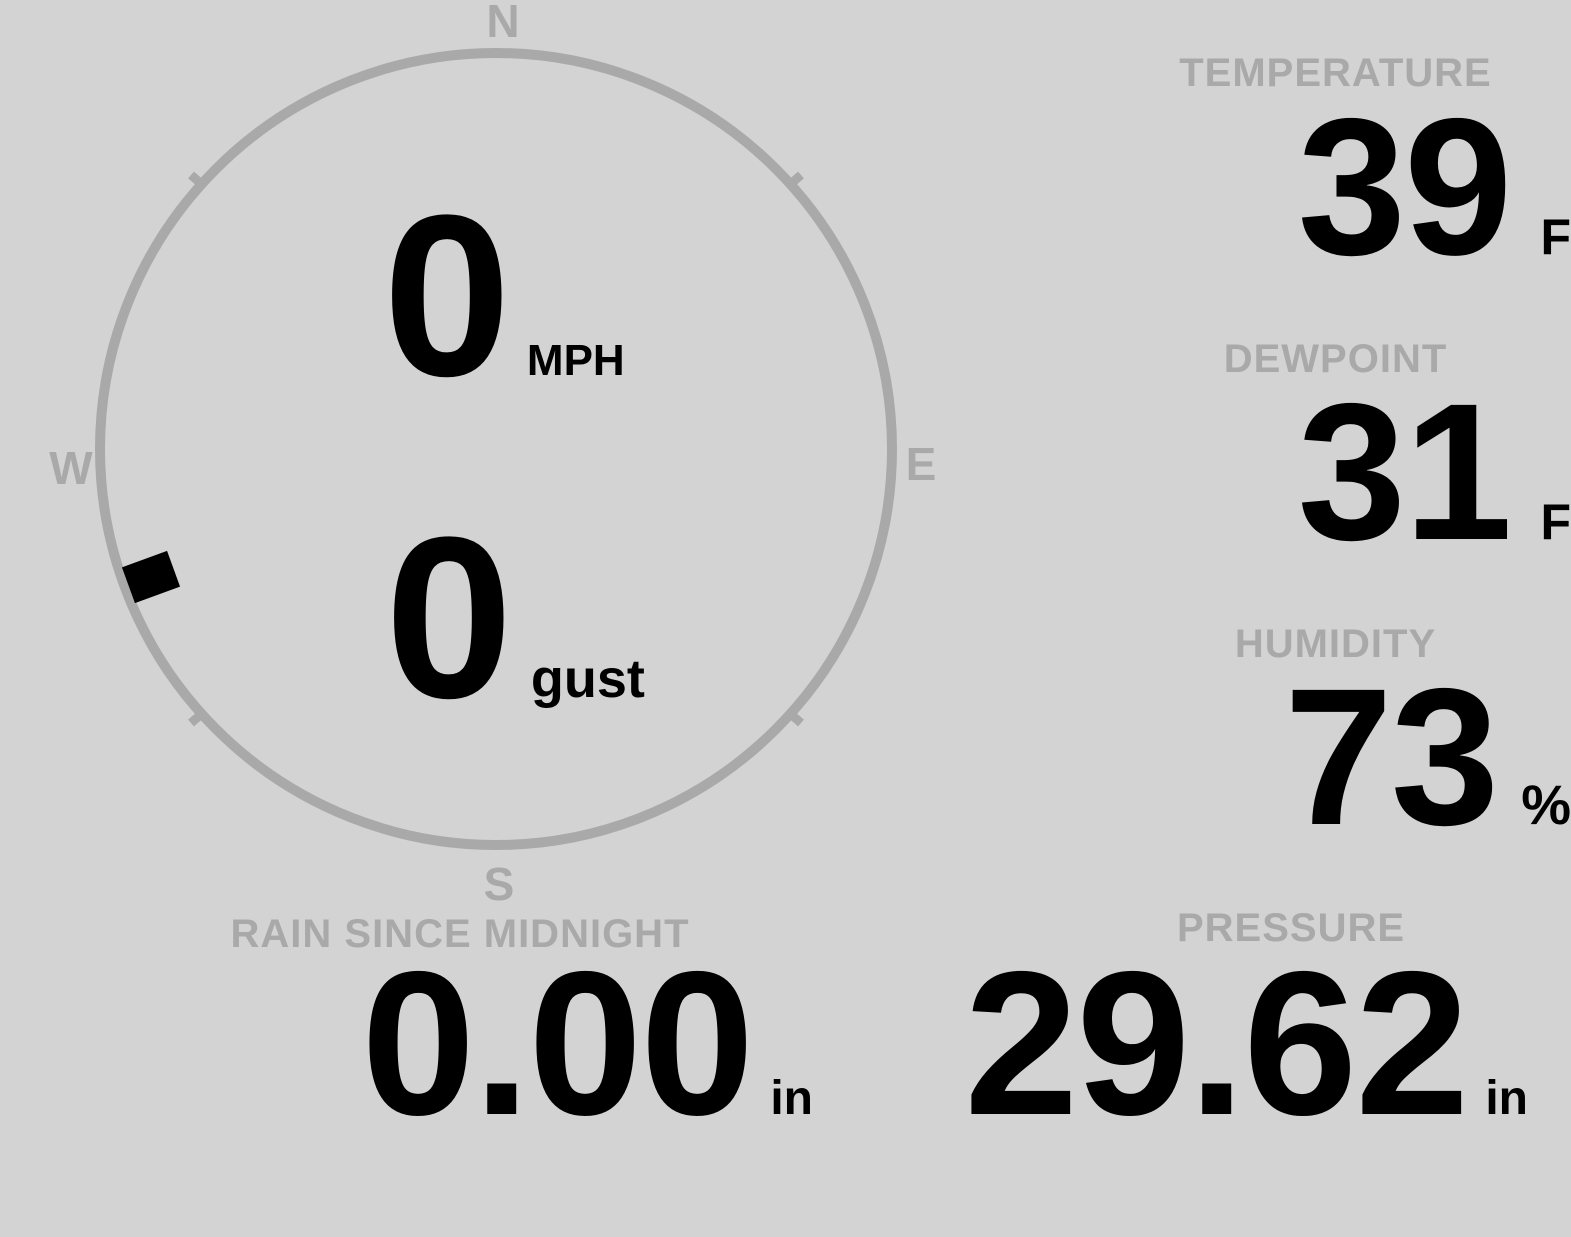 The width and height of the screenshot is (1571, 1237). Describe the element at coordinates (198, 717) in the screenshot. I see `tick-southwest-icon` at that location.